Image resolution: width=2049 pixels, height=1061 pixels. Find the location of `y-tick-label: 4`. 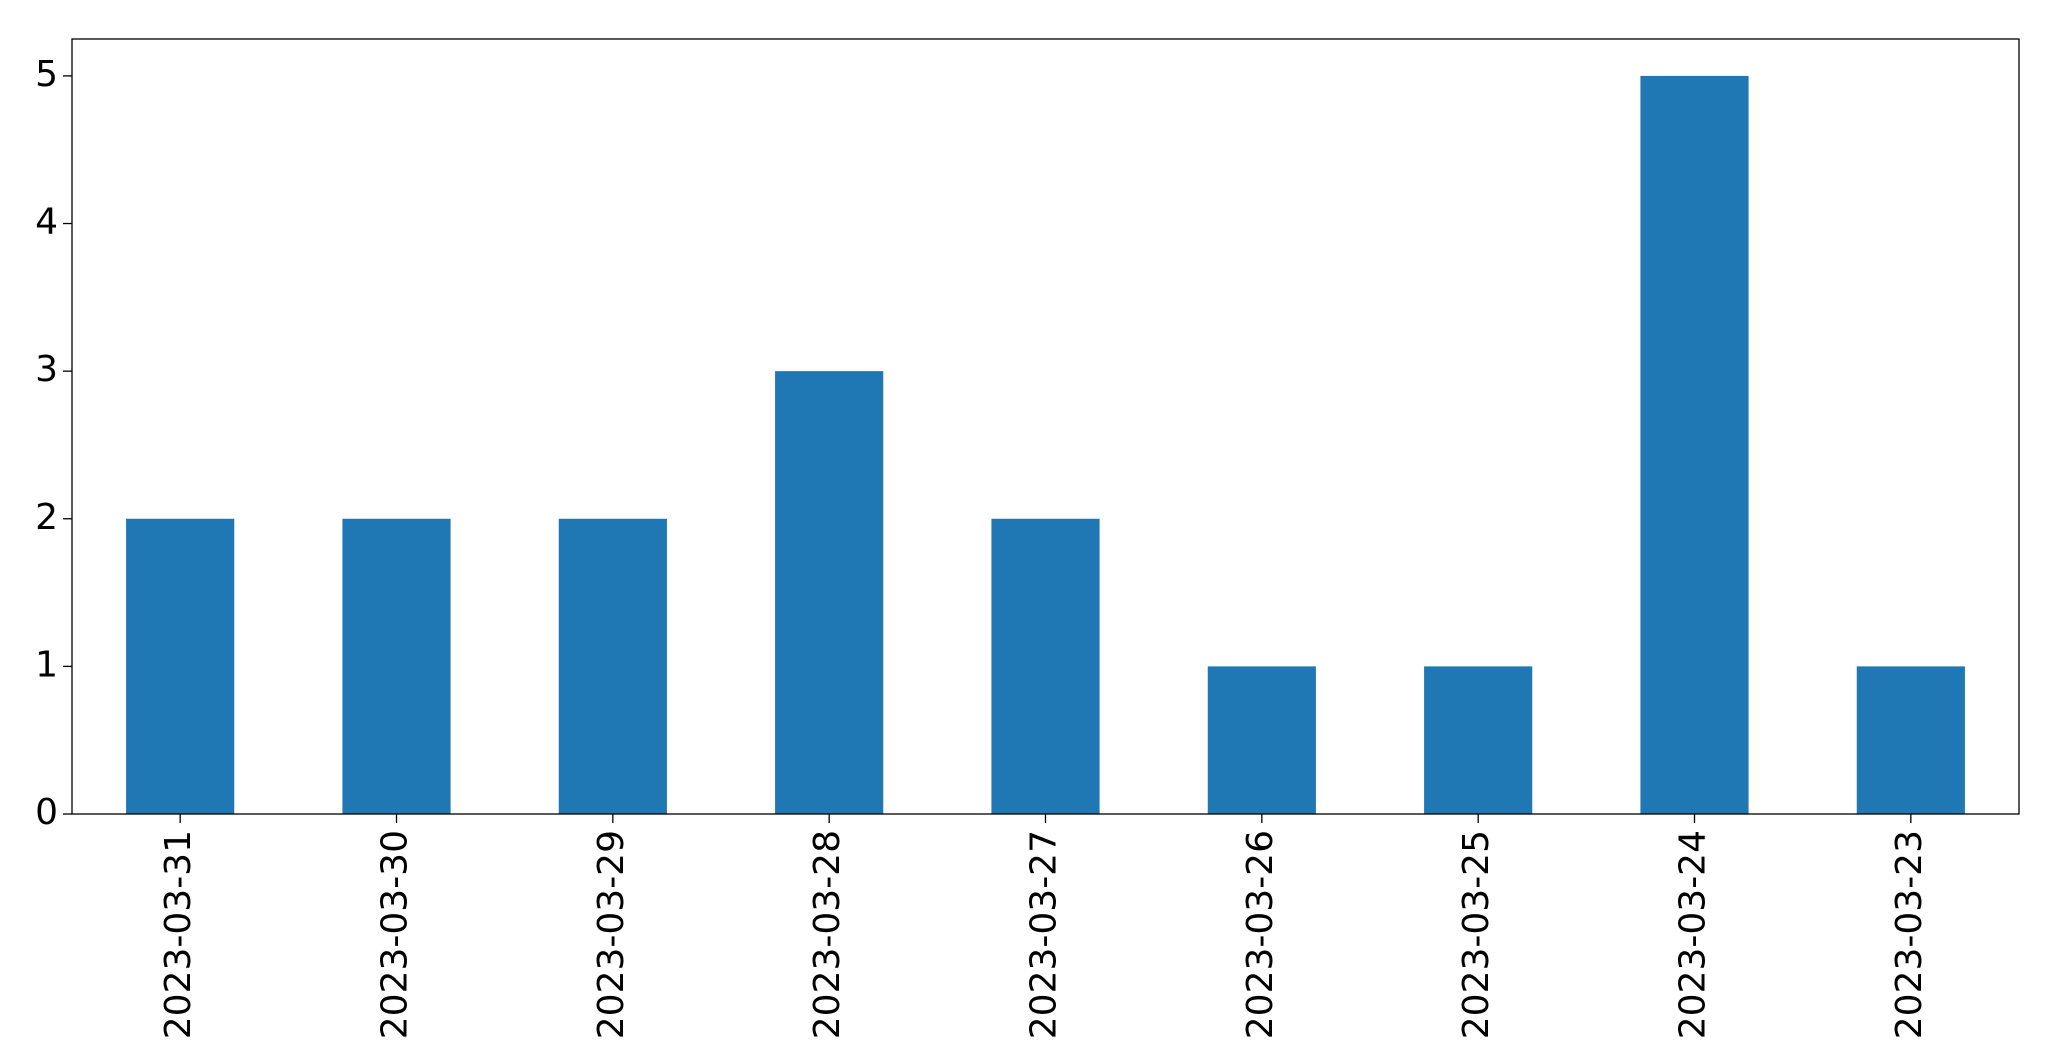

y-tick-label: 4 is located at coordinates (46, 222).